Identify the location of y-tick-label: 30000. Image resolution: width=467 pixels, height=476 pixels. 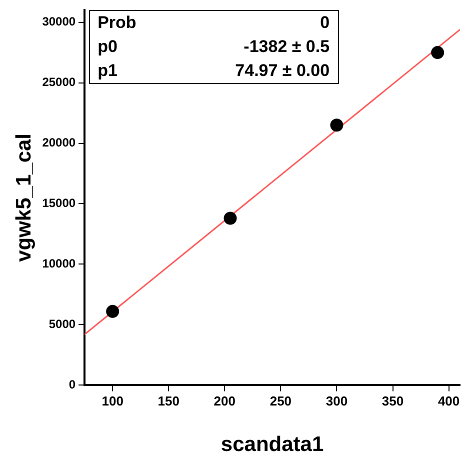
(59, 21).